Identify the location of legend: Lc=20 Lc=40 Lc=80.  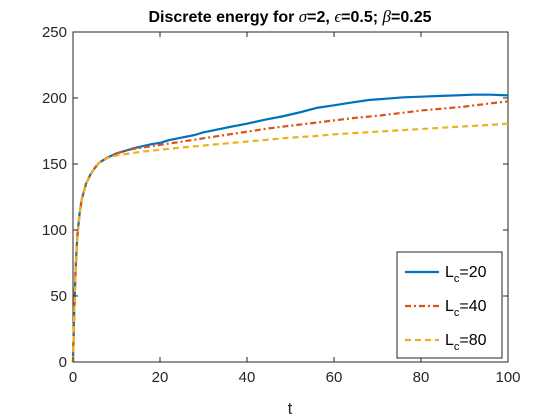
(449, 305).